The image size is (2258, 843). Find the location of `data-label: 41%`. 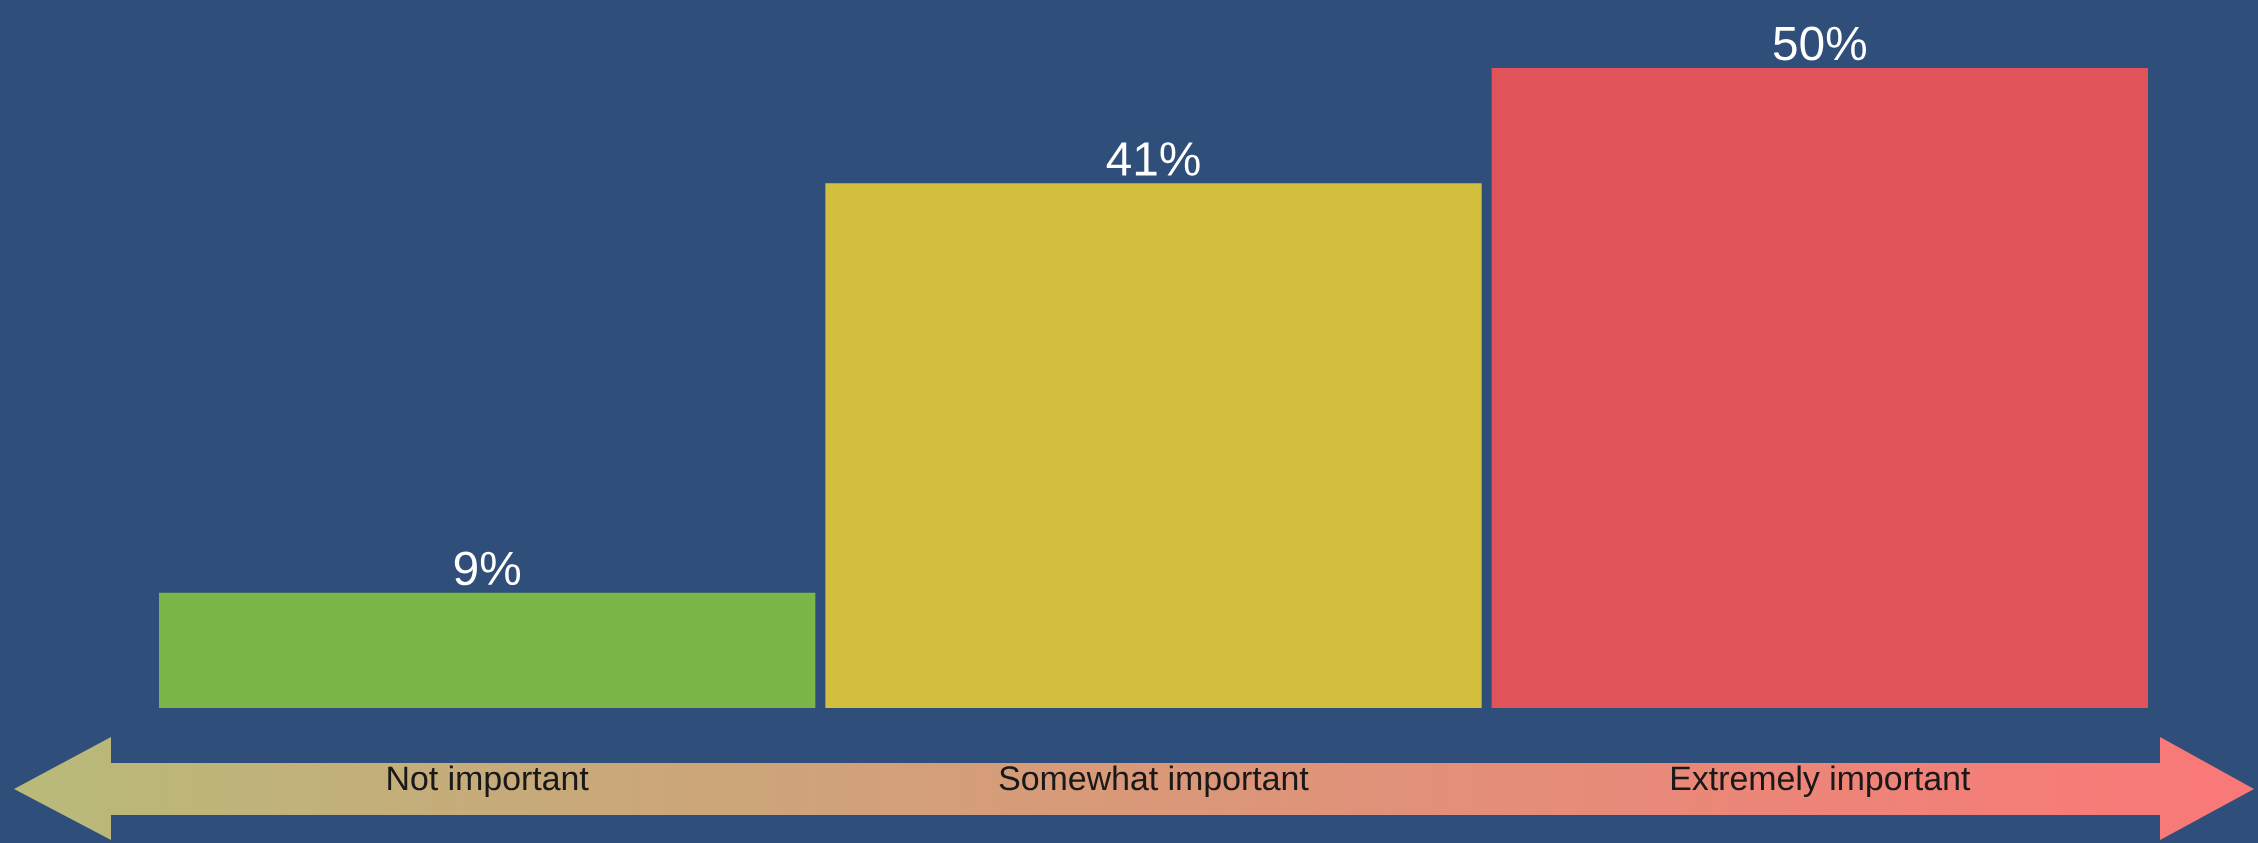

data-label: 41% is located at coordinates (1153, 159).